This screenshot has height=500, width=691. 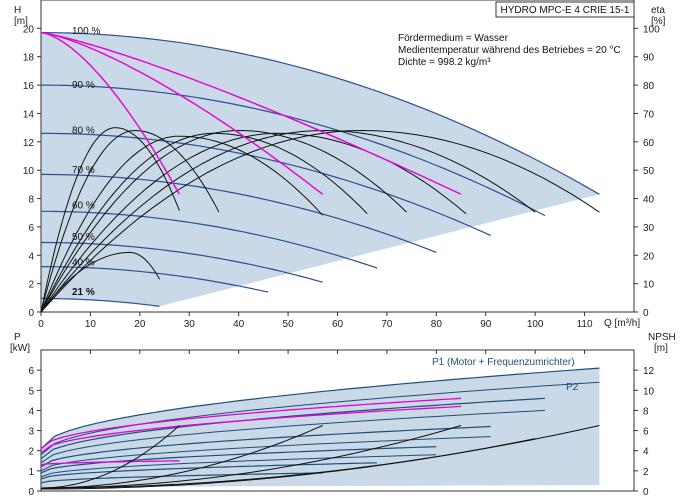 What do you see at coordinates (661, 348) in the screenshot?
I see `npsh-axis-unit: [m]` at bounding box center [661, 348].